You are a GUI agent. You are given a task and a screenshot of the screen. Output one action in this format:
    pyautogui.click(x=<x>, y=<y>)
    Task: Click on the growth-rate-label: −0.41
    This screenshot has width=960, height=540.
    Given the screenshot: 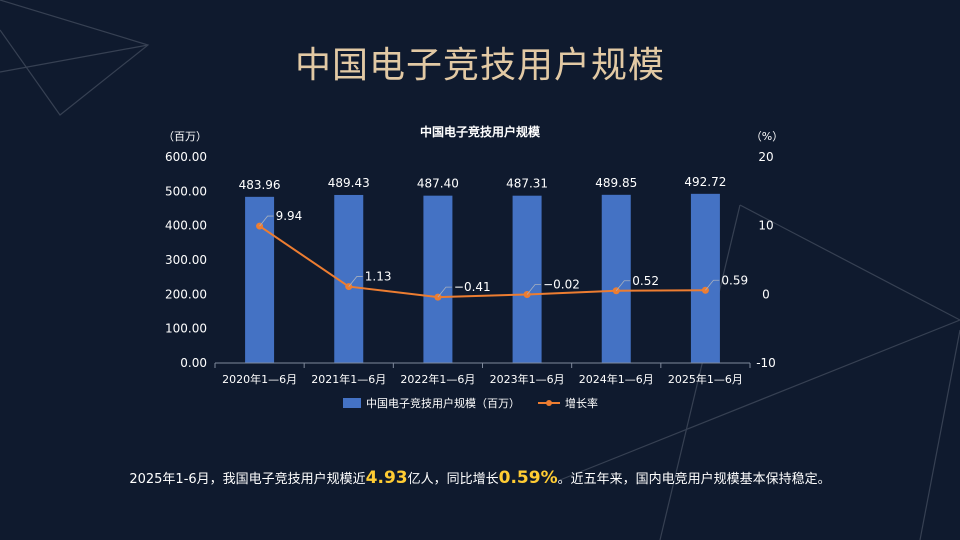 What is the action you would take?
    pyautogui.click(x=472, y=287)
    